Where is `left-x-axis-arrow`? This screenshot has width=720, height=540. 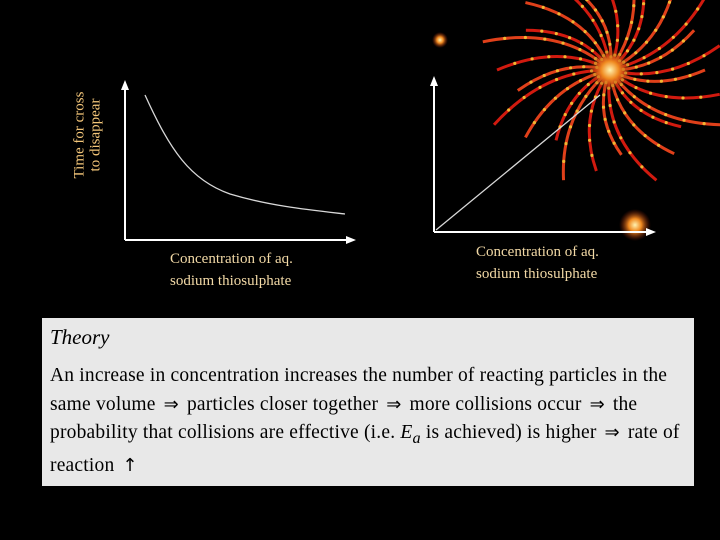 left-x-axis-arrow is located at coordinates (351, 240).